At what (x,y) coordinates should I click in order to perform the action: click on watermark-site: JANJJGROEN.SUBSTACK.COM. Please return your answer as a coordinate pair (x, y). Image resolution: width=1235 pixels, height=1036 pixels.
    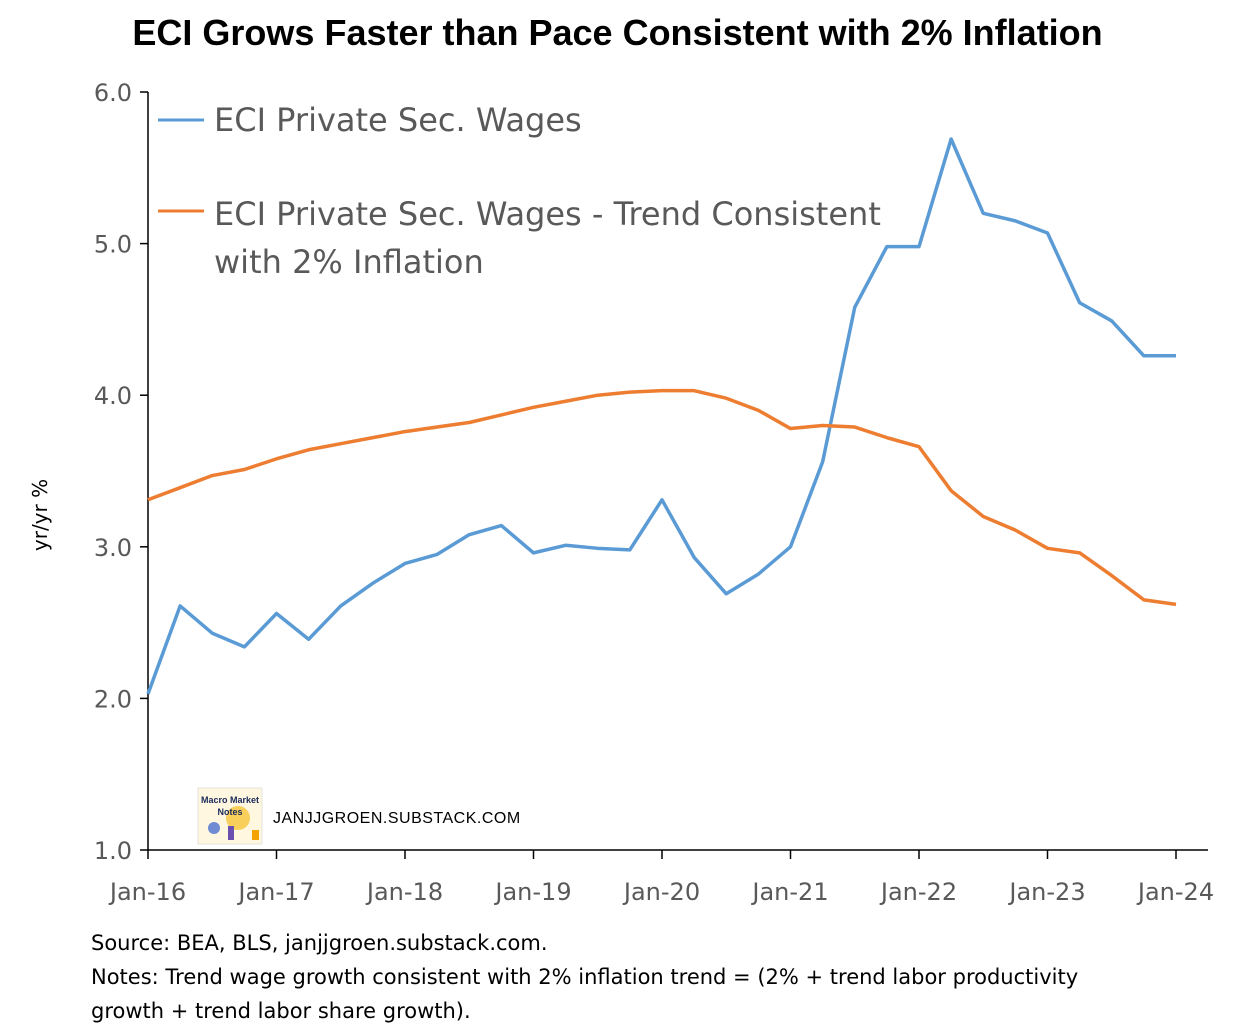
    Looking at the image, I should click on (397, 818).